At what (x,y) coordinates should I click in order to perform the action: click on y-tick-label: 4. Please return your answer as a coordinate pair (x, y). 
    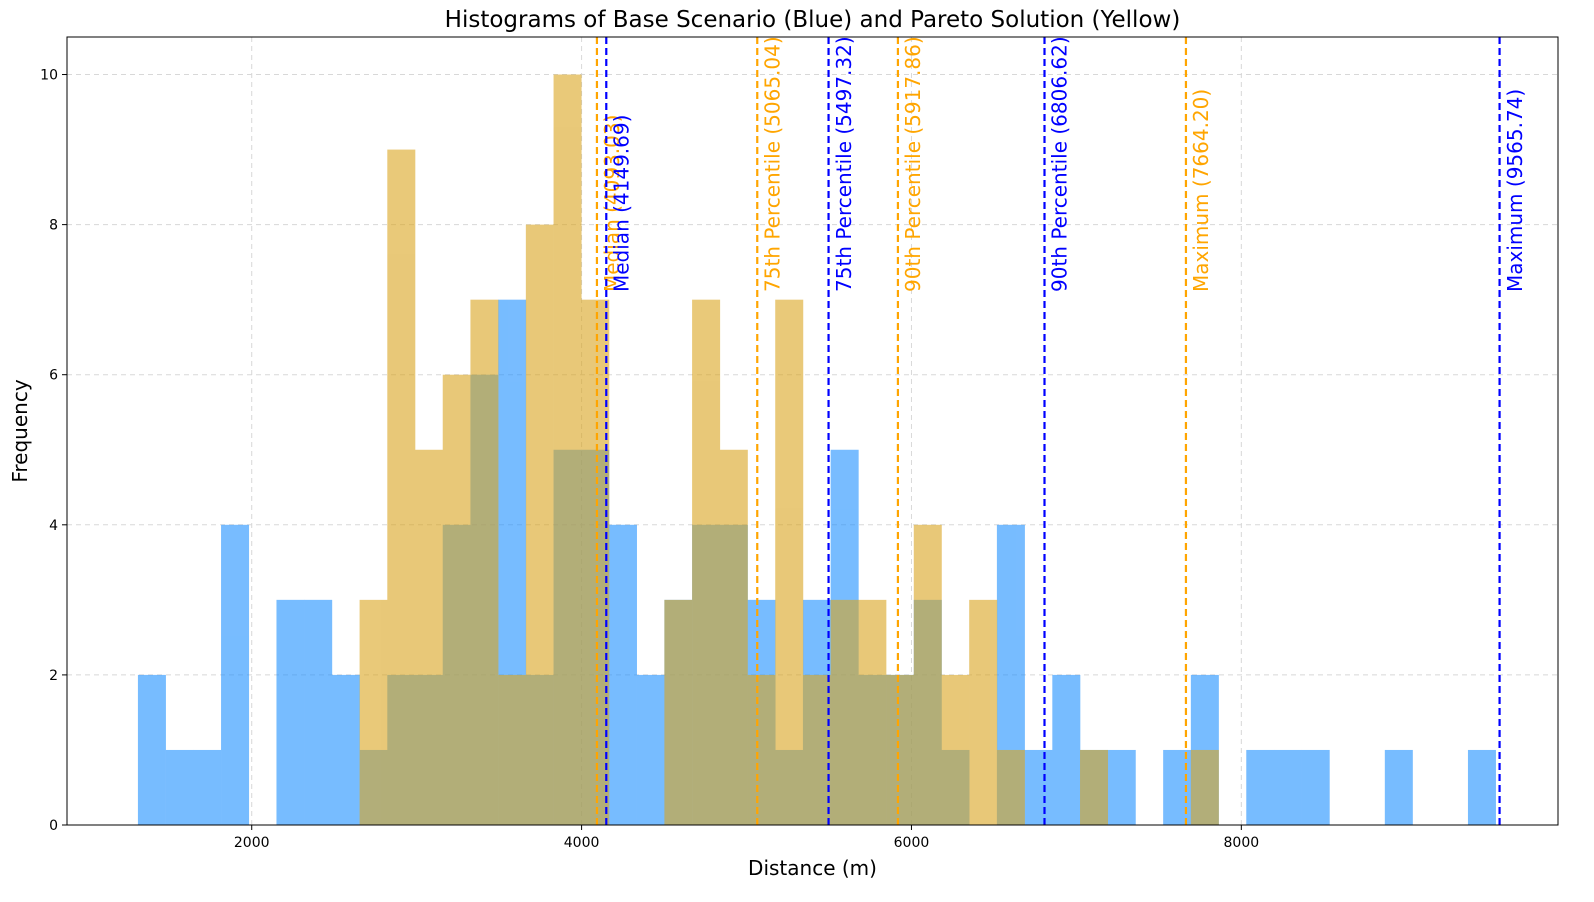
    Looking at the image, I should click on (53, 526).